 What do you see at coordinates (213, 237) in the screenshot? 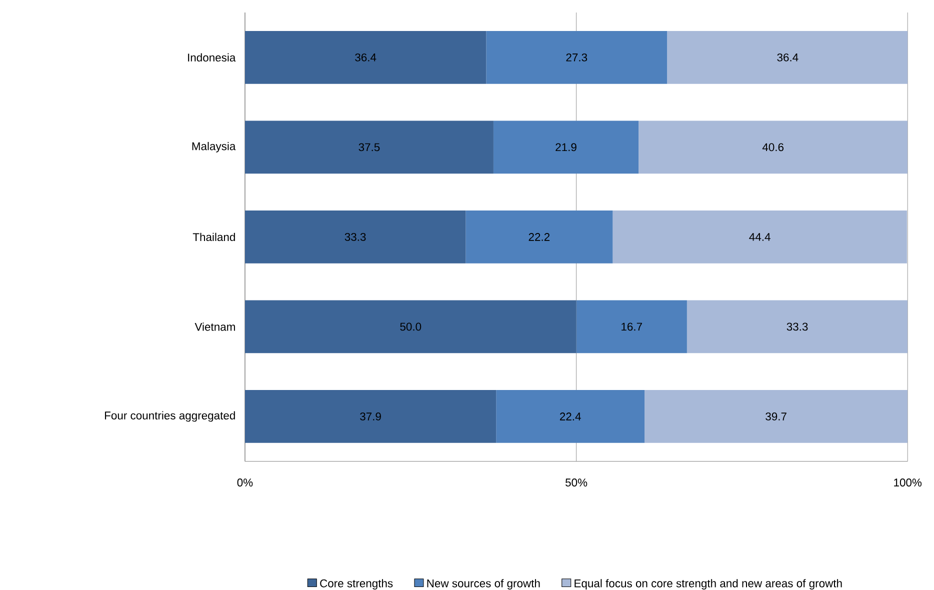
I see `y-tick-label: Thailand` at bounding box center [213, 237].